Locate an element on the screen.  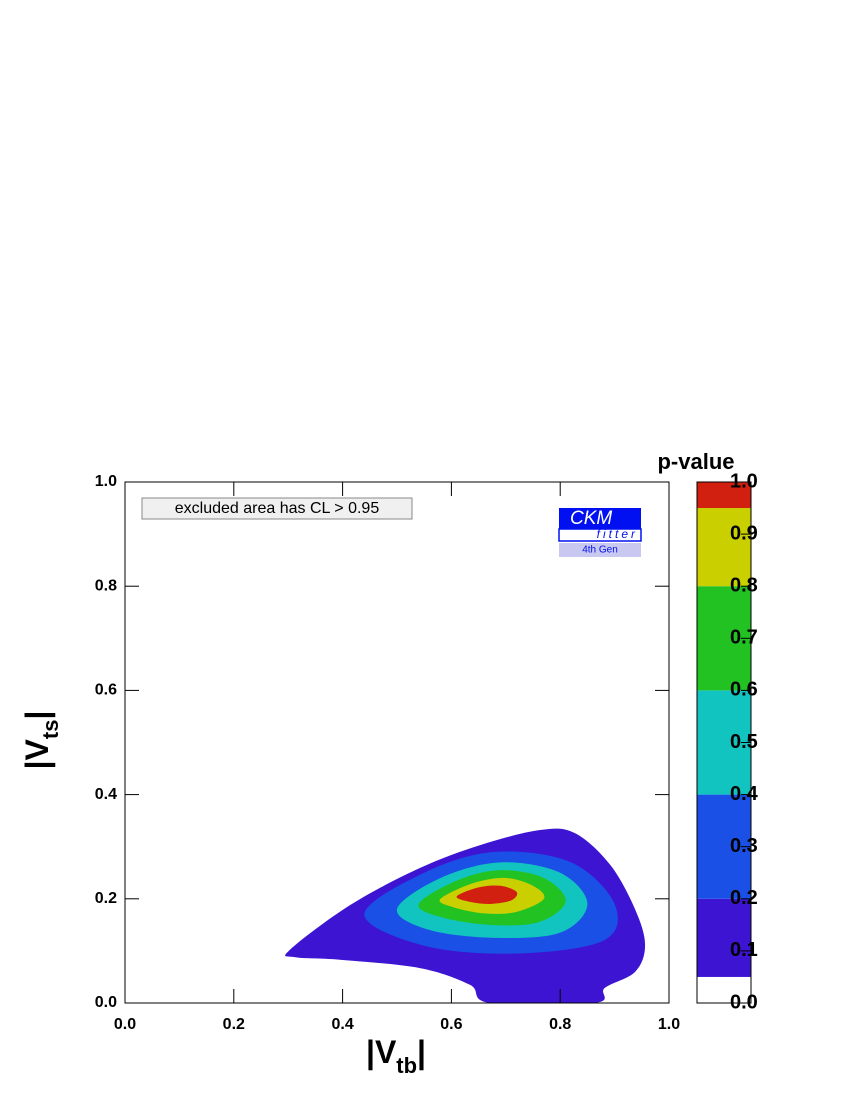
x-tick-label: 0.4 is located at coordinates (342, 1024).